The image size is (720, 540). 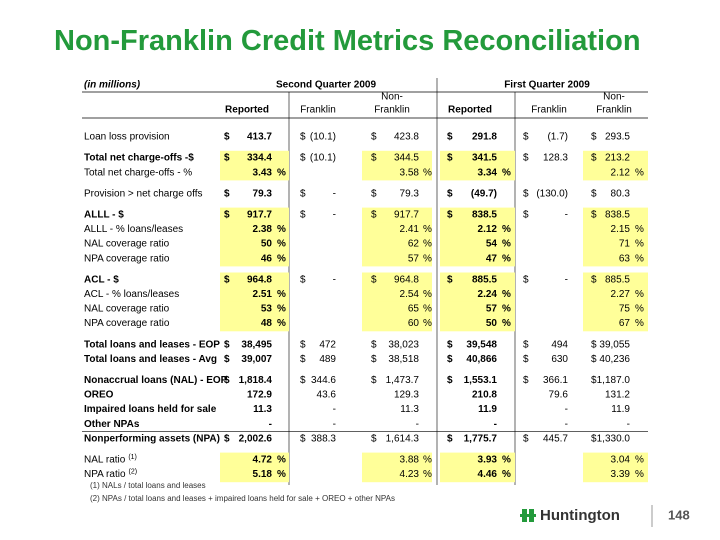 I want to click on row-label: Total loans and leases - EOP, so click(x=152, y=344).